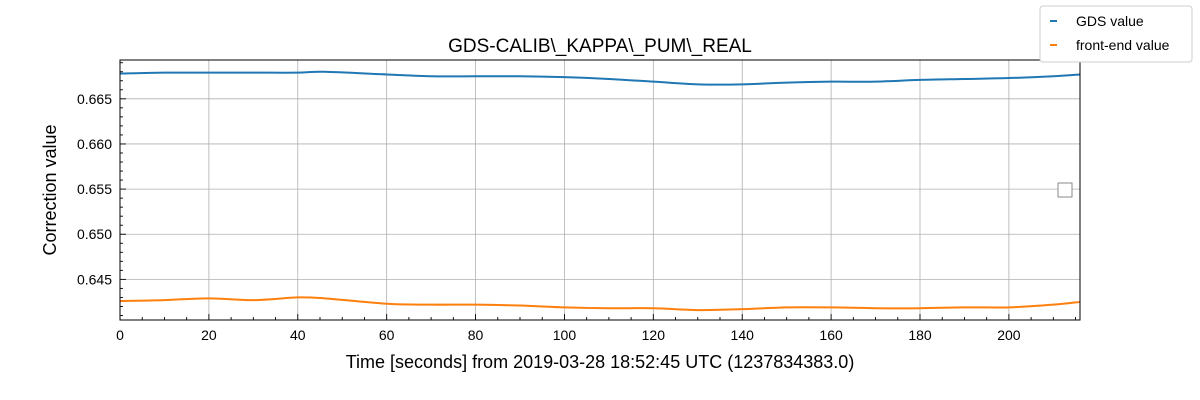 This screenshot has width=1200, height=400. I want to click on y-axis-ticks: 0.645 0.650 0.655 0.660 0.665, so click(101, 189).